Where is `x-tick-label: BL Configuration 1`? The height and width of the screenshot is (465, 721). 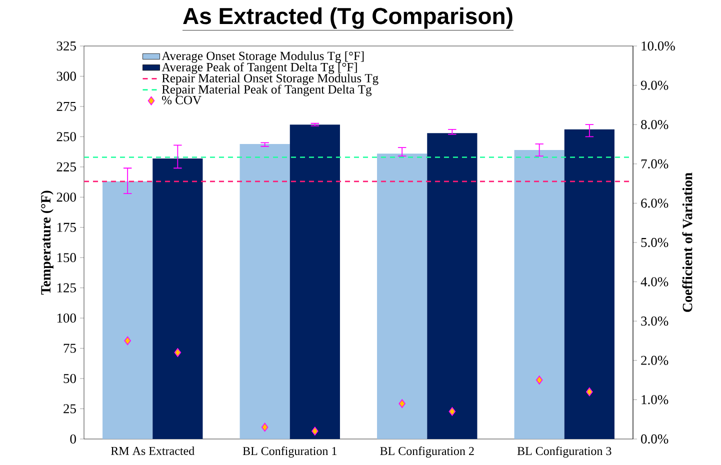 x-tick-label: BL Configuration 1 is located at coordinates (289, 452).